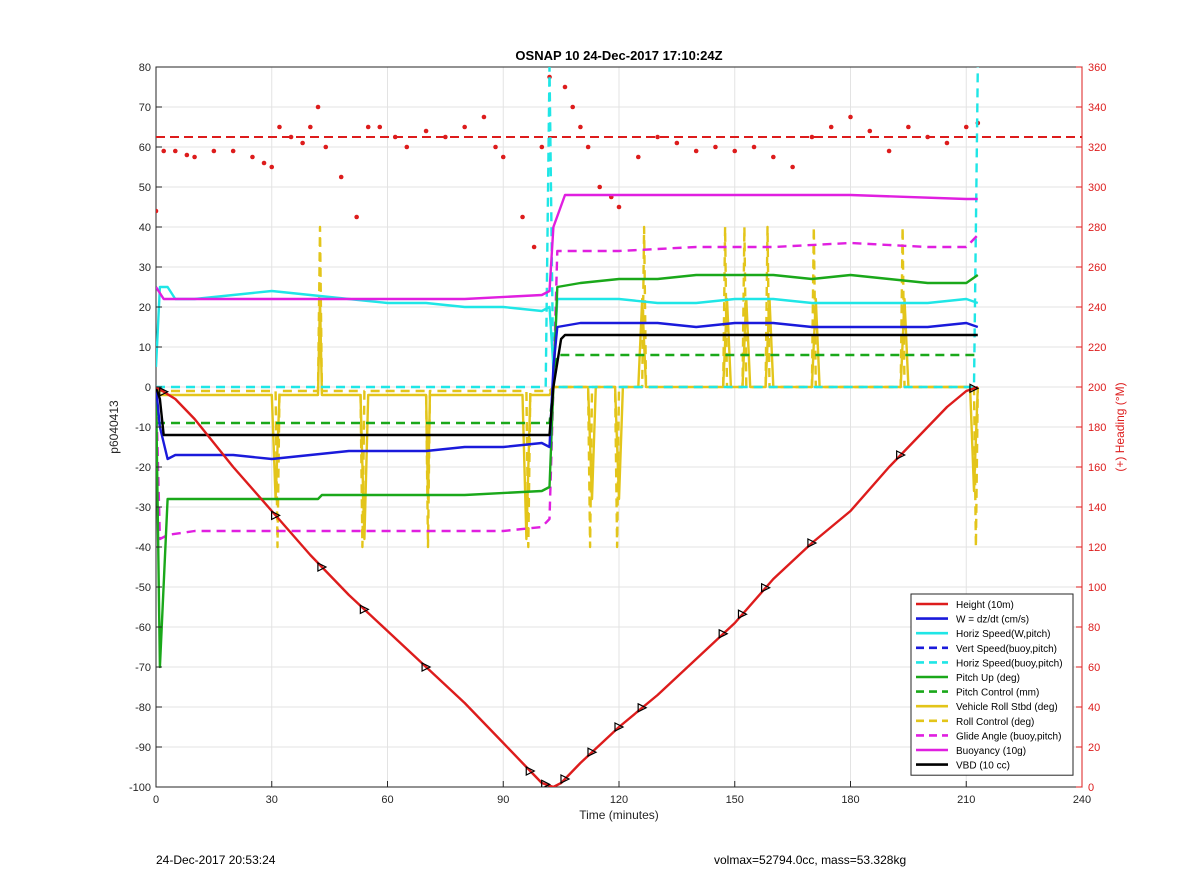  What do you see at coordinates (143, 468) in the screenshot?
I see `y-tick-label: -20` at bounding box center [143, 468].